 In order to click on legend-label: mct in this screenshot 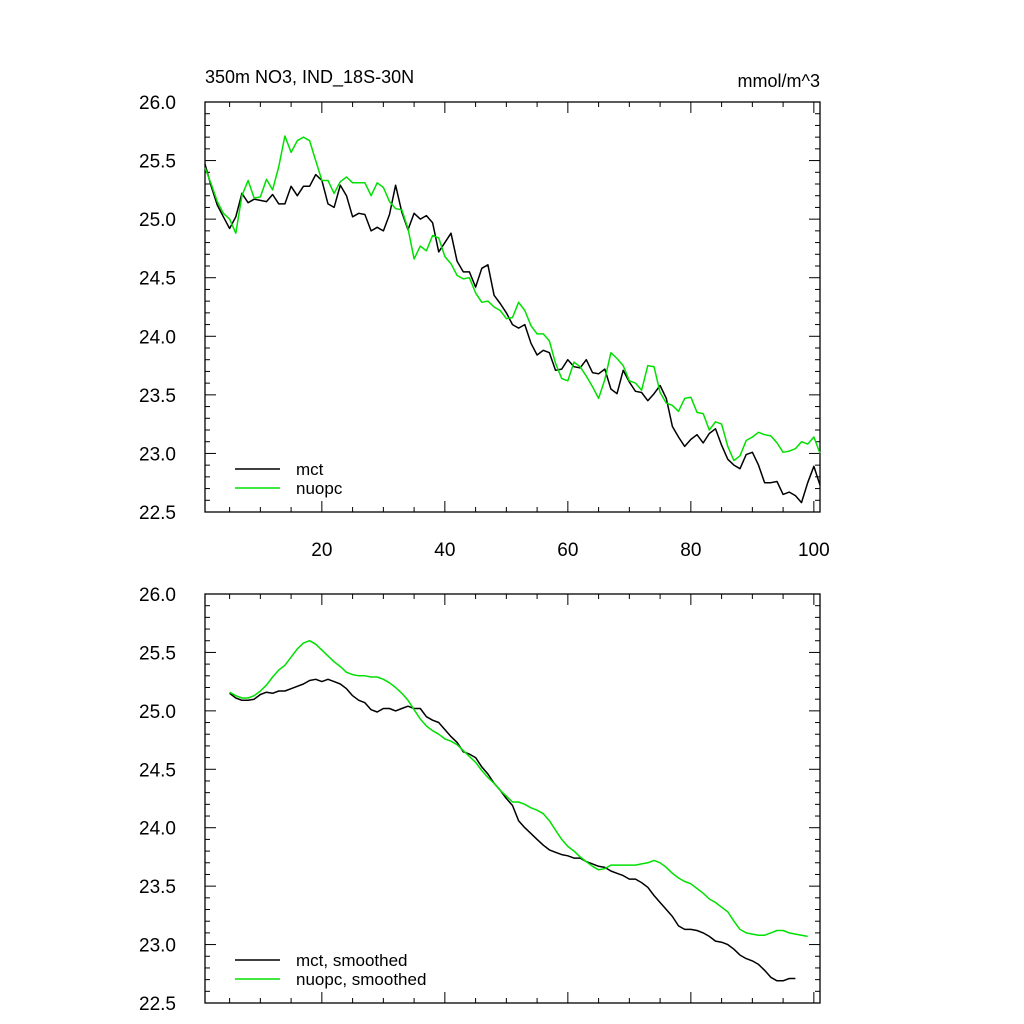, I will do `click(310, 469)`.